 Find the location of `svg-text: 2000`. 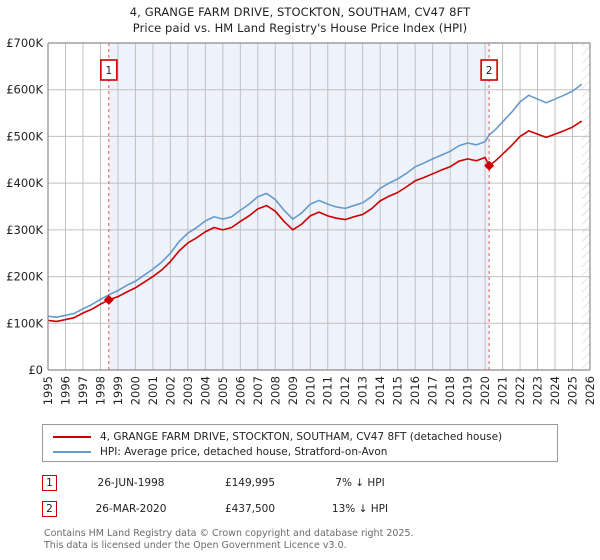

svg-text: 2000 is located at coordinates (135, 390).